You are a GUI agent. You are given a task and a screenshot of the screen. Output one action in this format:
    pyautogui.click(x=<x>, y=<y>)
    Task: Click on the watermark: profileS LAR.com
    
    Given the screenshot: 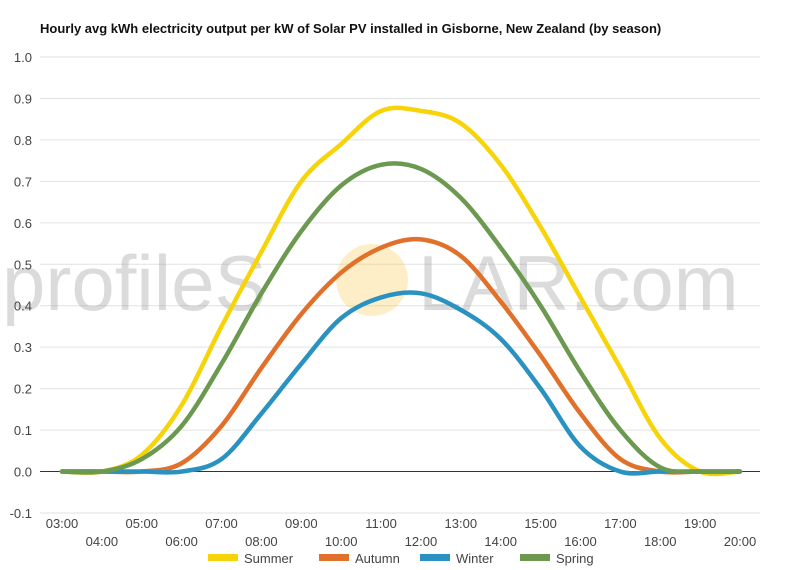 What is the action you would take?
    pyautogui.click(x=370, y=283)
    